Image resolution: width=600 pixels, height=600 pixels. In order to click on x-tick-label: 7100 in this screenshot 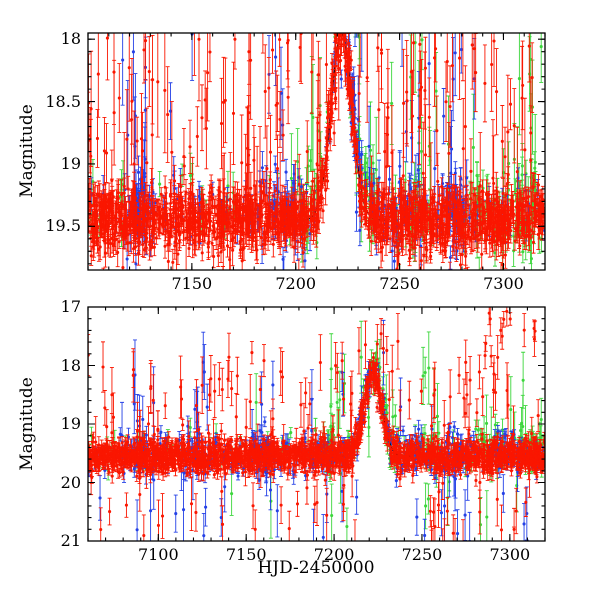, I will do `click(158, 554)`.